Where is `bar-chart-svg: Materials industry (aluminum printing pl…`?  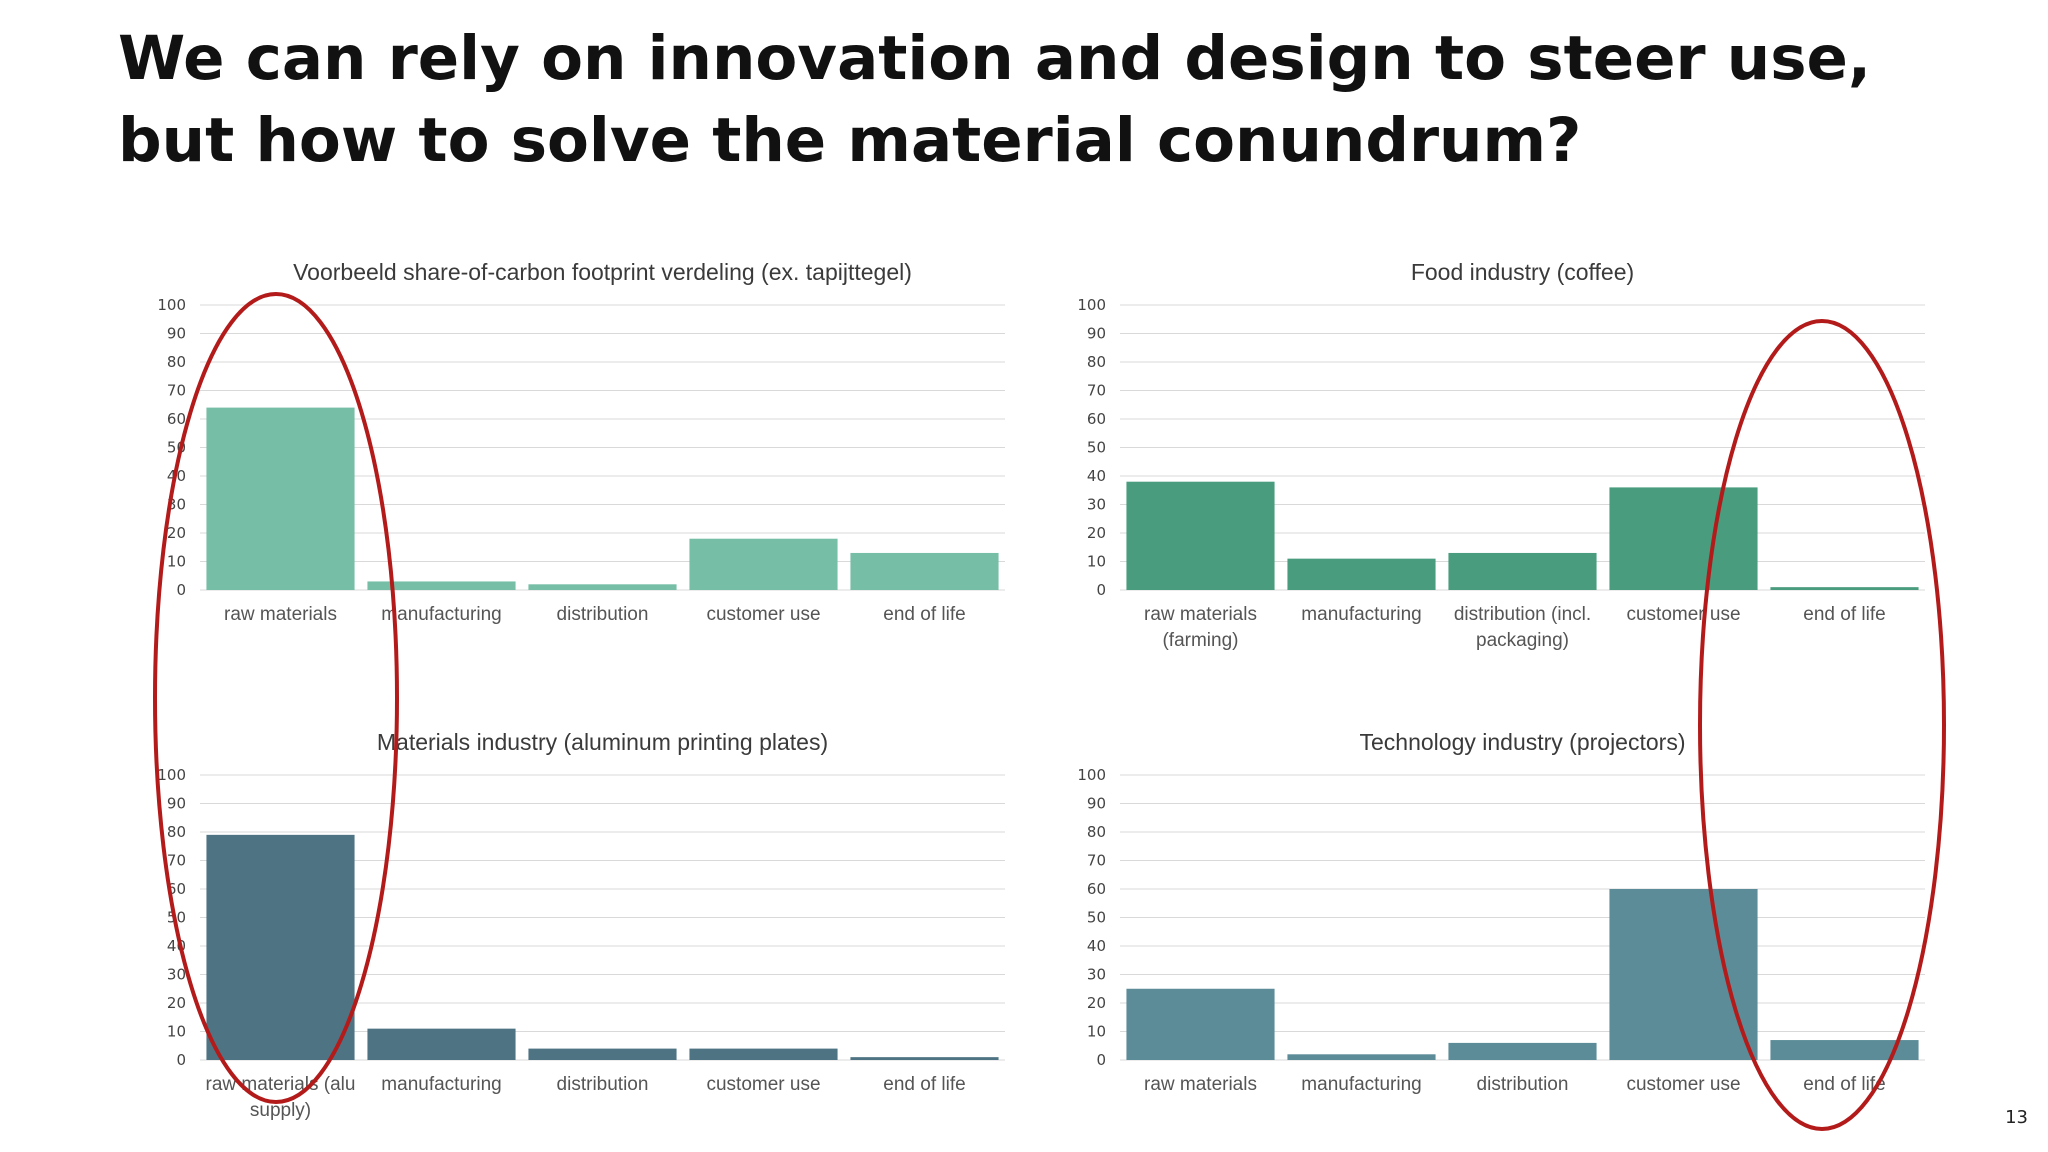 bar-chart-svg: Materials industry (aluminum printing pl… is located at coordinates (581, 925).